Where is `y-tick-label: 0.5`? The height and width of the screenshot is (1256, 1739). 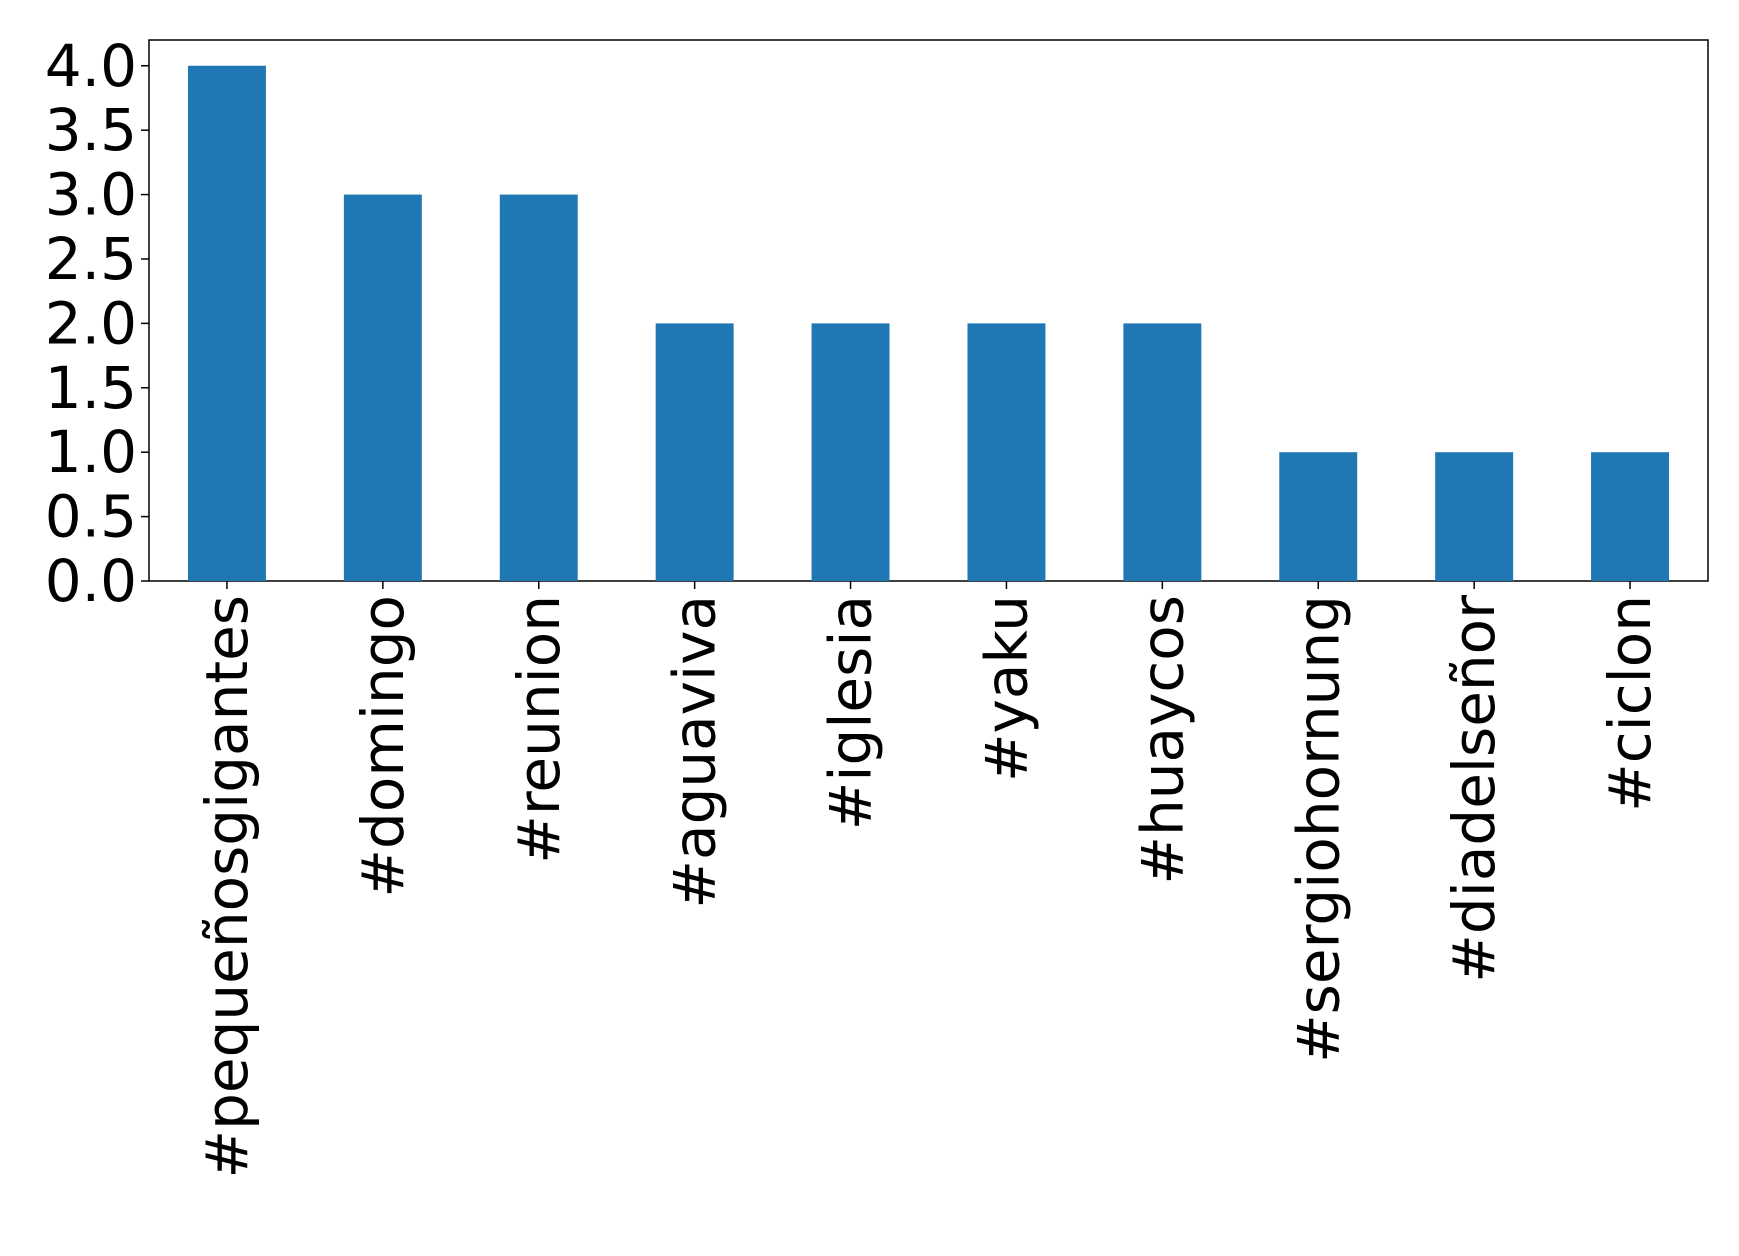 y-tick-label: 0.5 is located at coordinates (91, 517).